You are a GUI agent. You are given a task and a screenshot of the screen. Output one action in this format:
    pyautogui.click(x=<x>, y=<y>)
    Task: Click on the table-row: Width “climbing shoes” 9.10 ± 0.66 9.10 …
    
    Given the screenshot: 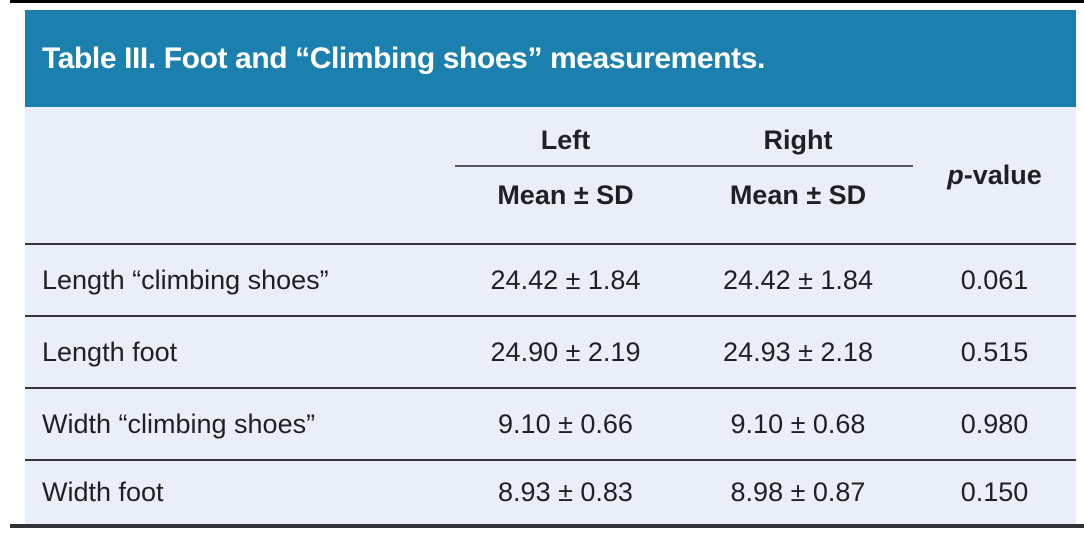 What is the action you would take?
    pyautogui.click(x=550, y=423)
    